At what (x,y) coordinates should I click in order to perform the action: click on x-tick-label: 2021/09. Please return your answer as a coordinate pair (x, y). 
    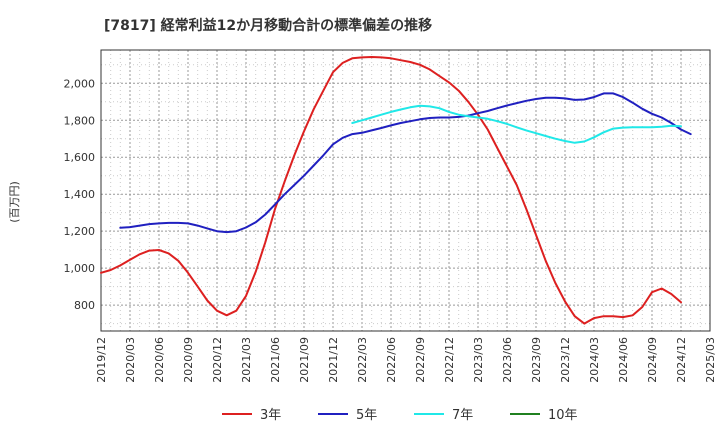
    Looking at the image, I should click on (304, 360).